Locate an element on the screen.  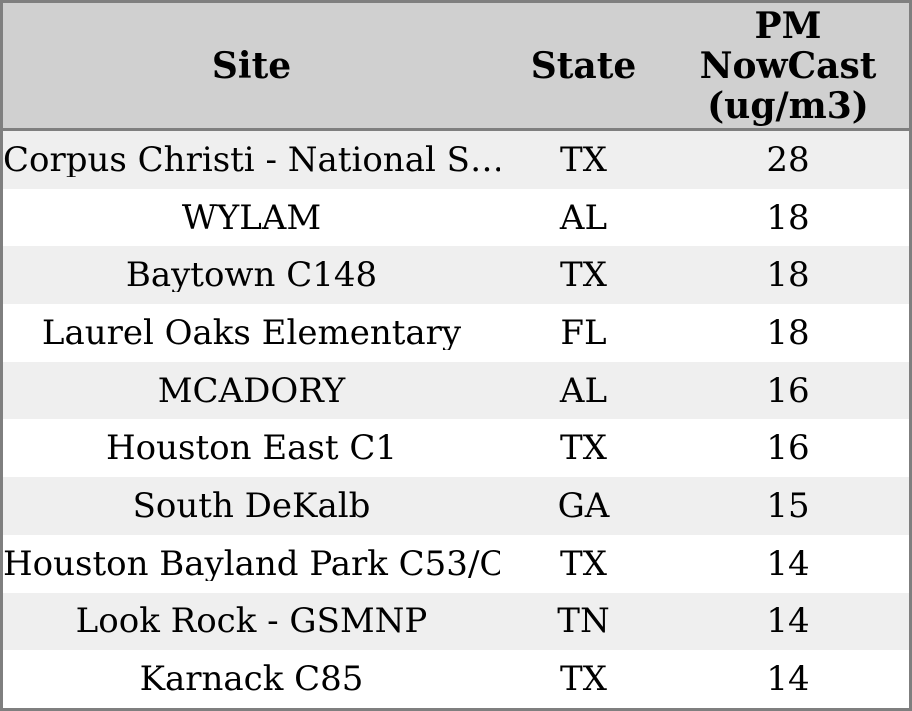
state-cell: TN is located at coordinates (583, 621).